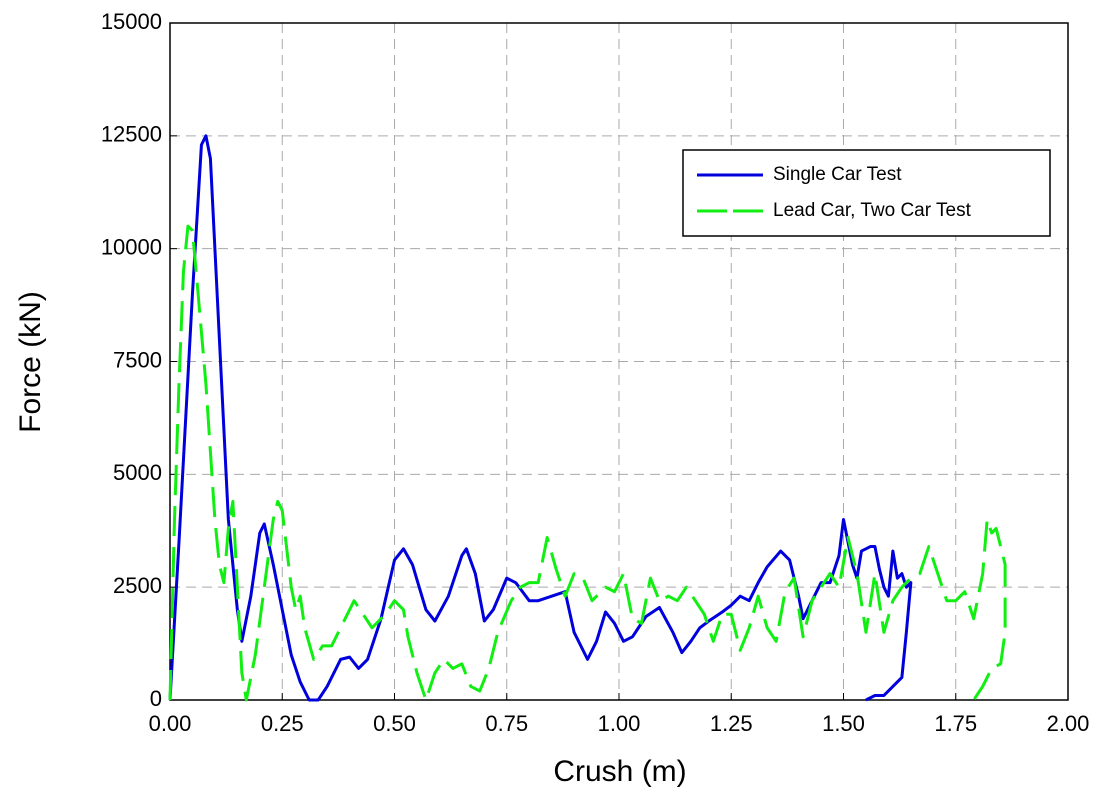  Describe the element at coordinates (156, 698) in the screenshot. I see `y-tick-label: 0` at that location.